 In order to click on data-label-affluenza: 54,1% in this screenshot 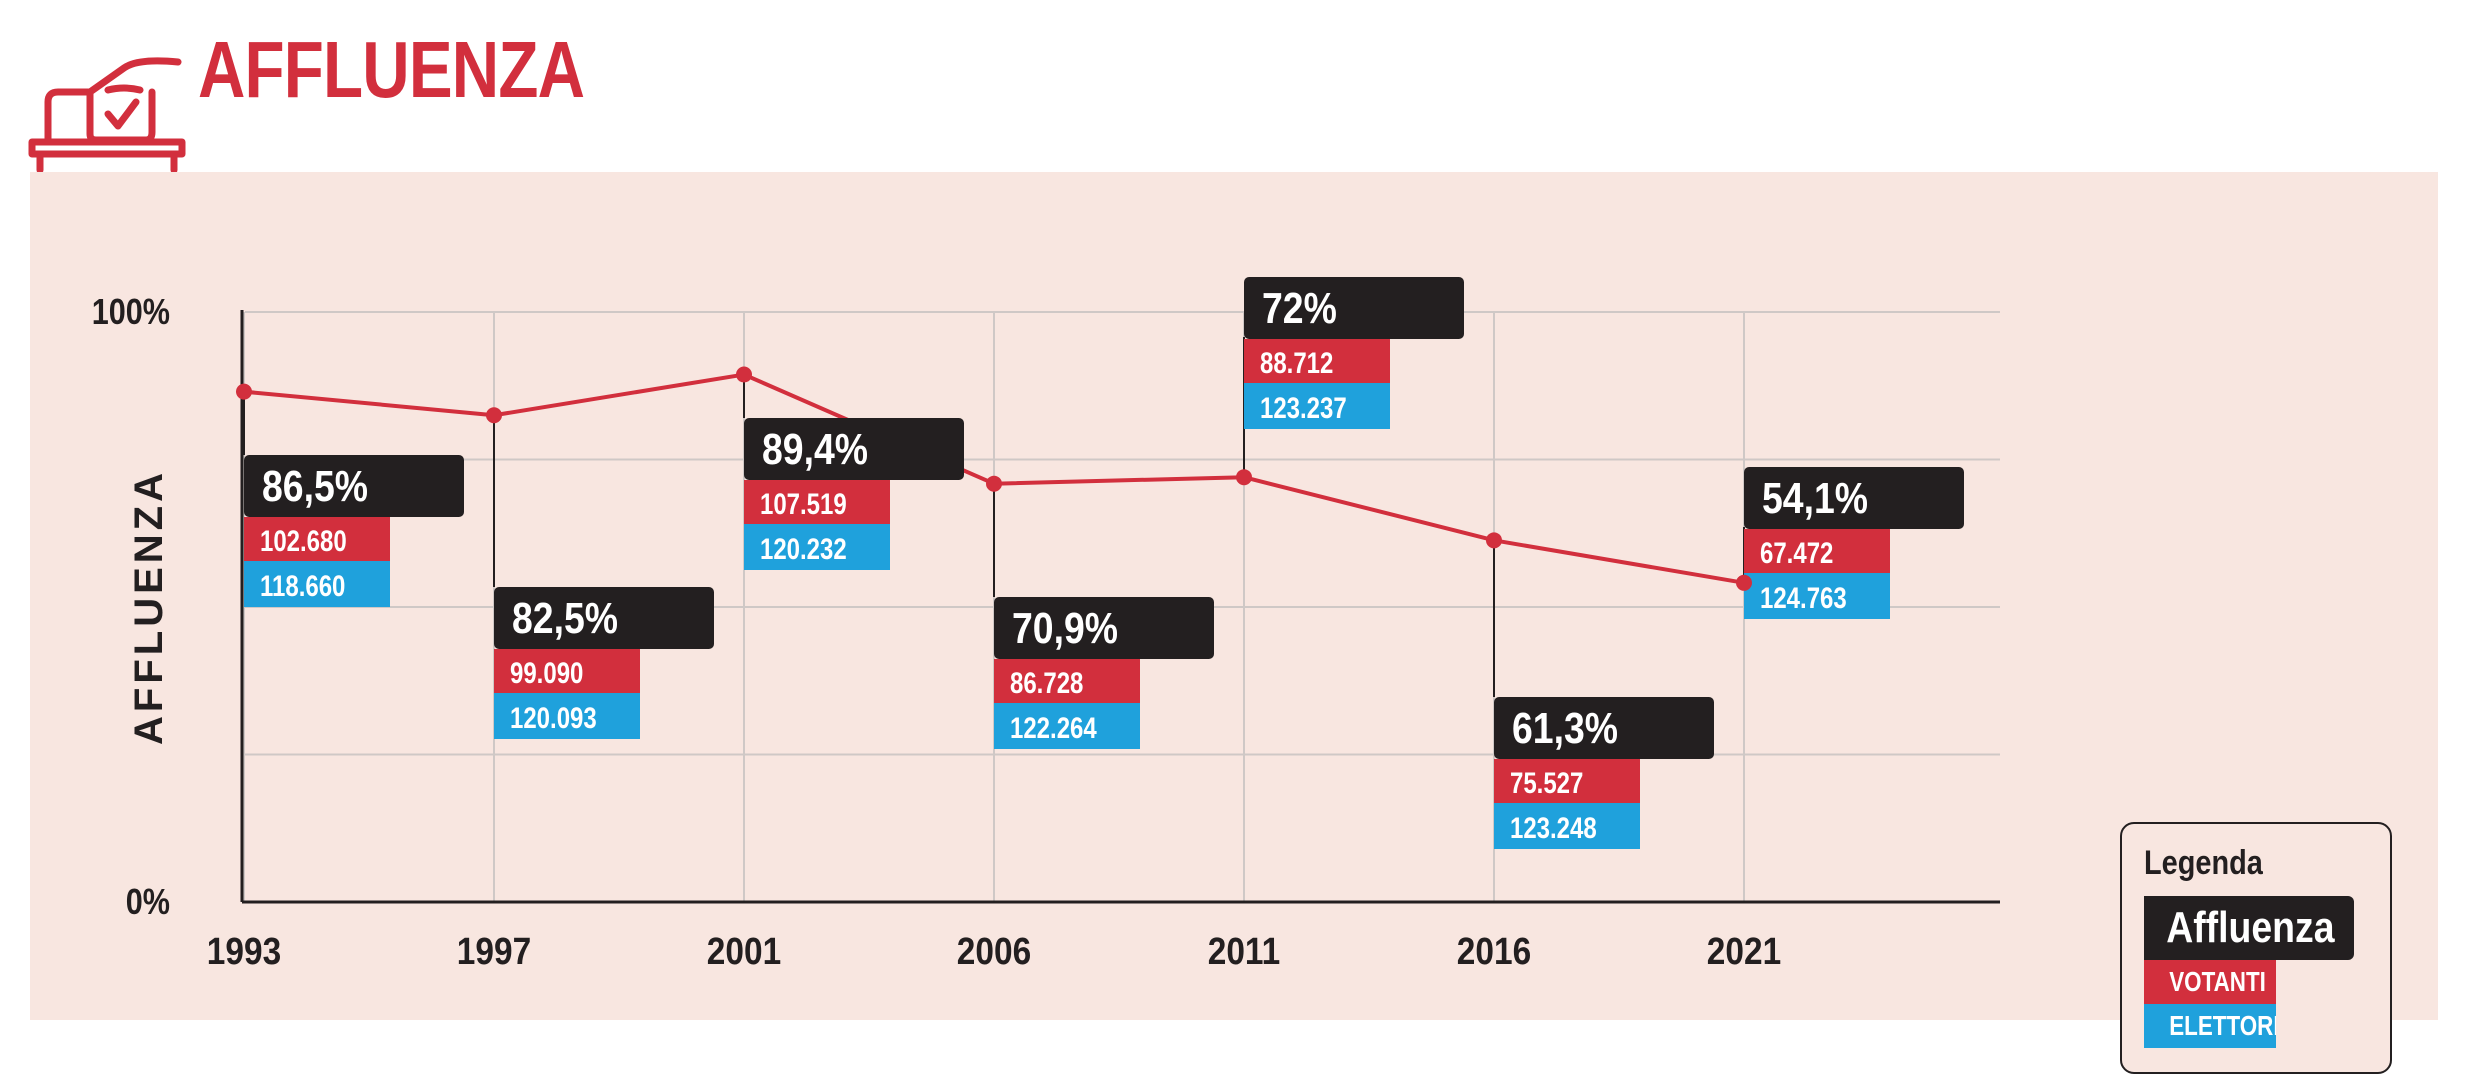, I will do `click(1815, 498)`.